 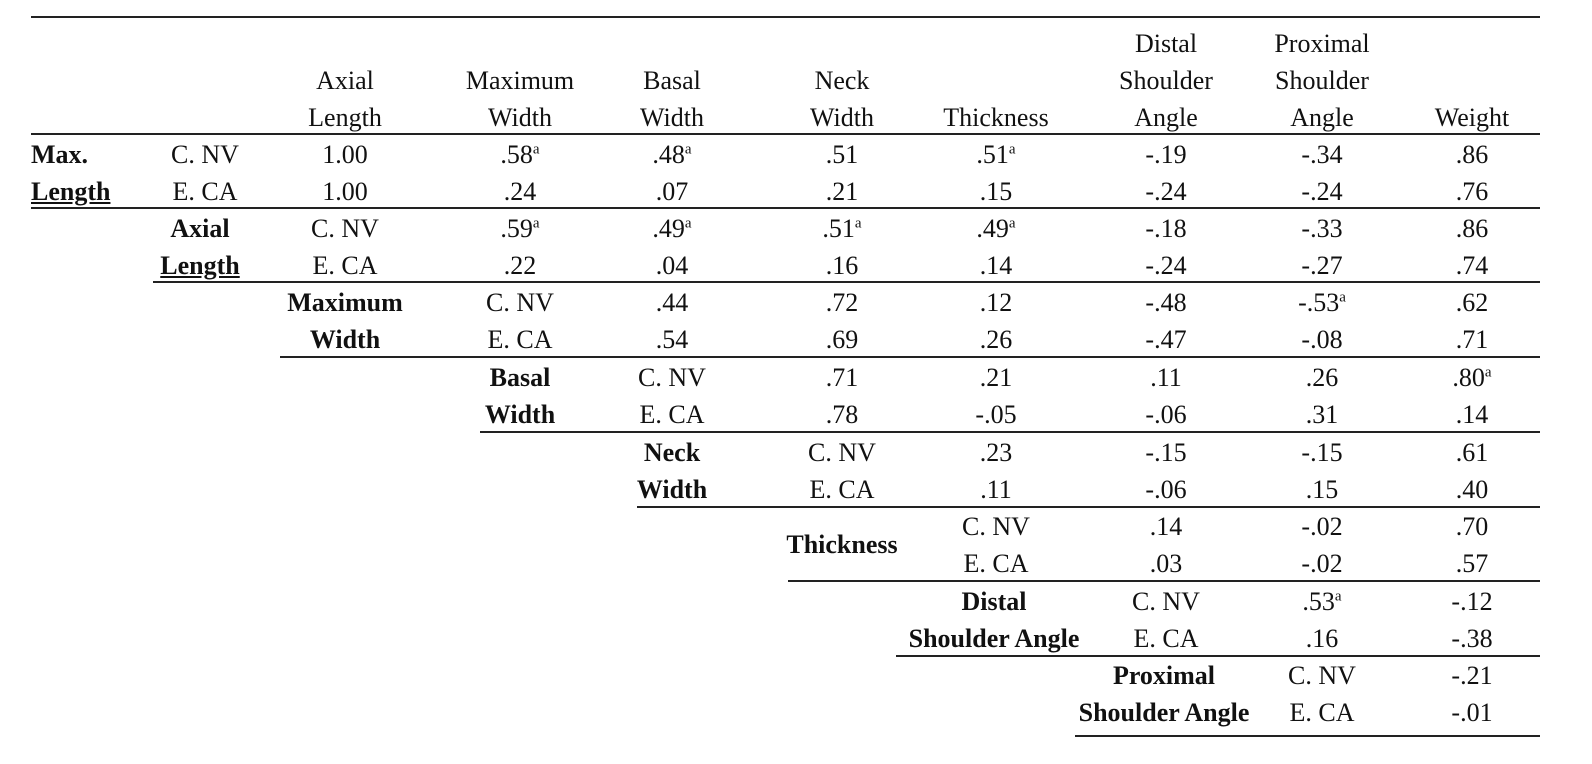 I want to click on cell-maxlen-cnv-distal: -.19, so click(x=1166, y=154).